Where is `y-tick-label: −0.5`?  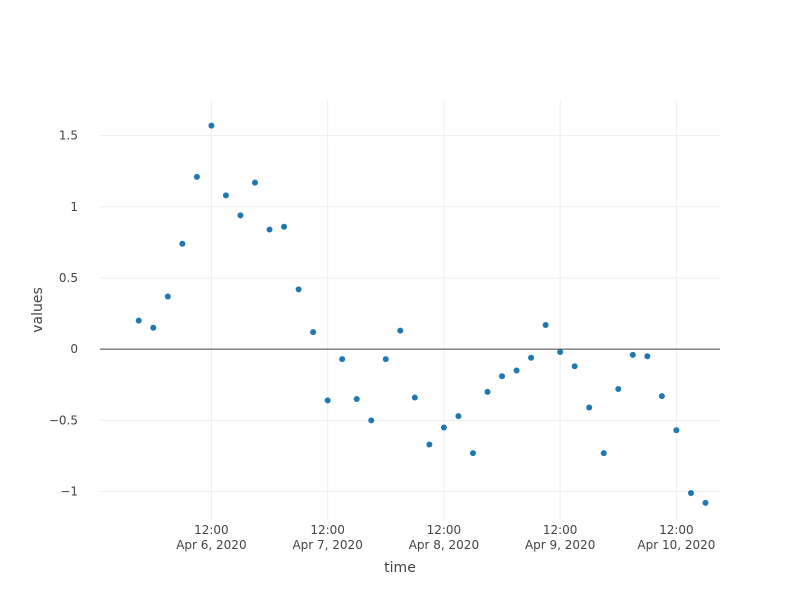 y-tick-label: −0.5 is located at coordinates (63, 420).